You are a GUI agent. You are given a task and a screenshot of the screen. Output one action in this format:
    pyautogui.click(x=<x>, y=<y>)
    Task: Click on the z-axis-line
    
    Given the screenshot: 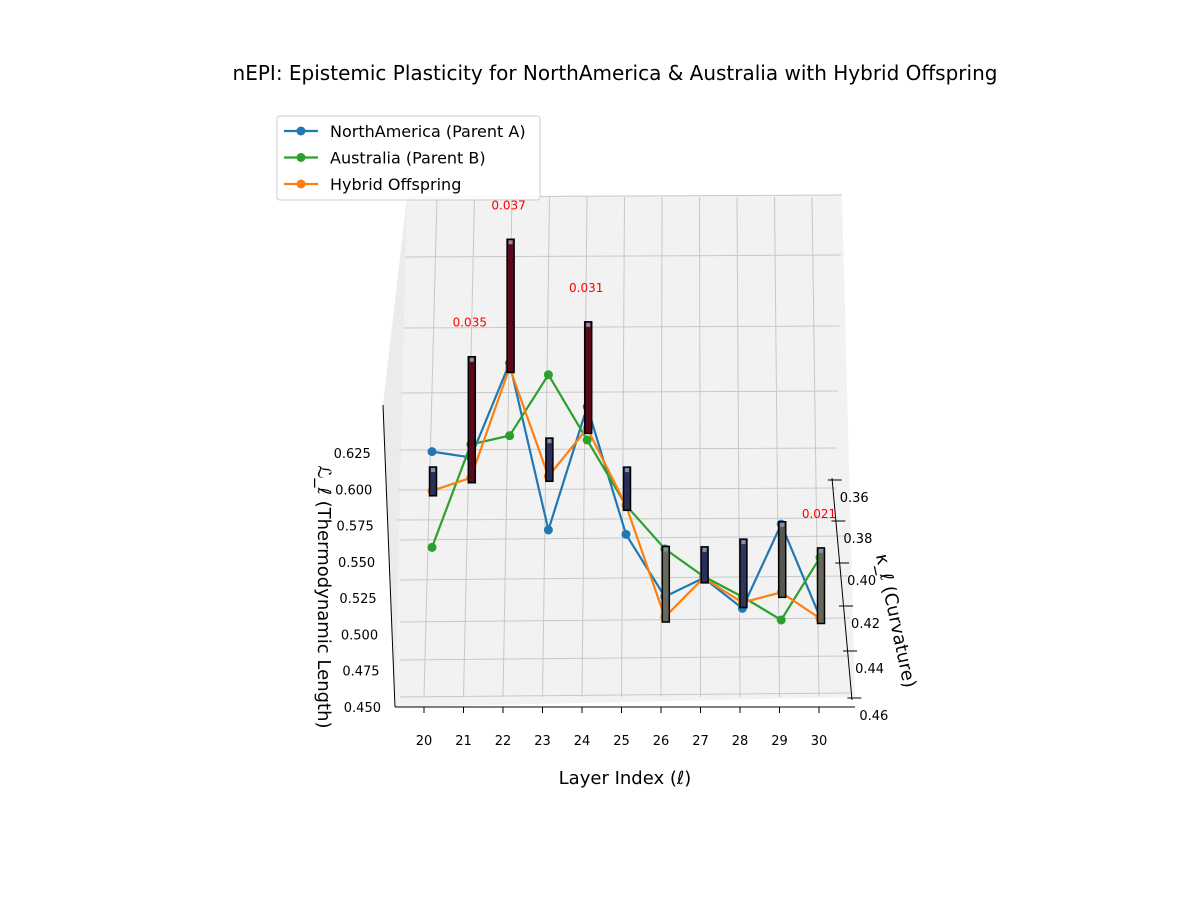 What is the action you would take?
    pyautogui.click(x=389, y=556)
    